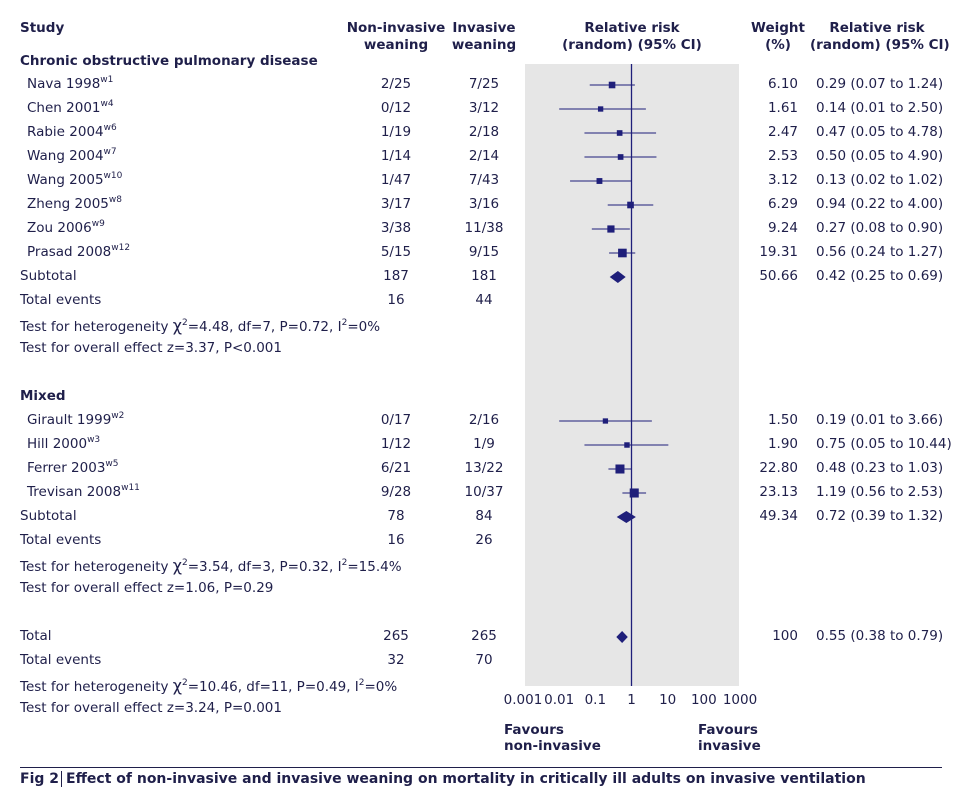 The image size is (960, 794). Describe the element at coordinates (778, 492) in the screenshot. I see `weight-value: 23.13` at that location.